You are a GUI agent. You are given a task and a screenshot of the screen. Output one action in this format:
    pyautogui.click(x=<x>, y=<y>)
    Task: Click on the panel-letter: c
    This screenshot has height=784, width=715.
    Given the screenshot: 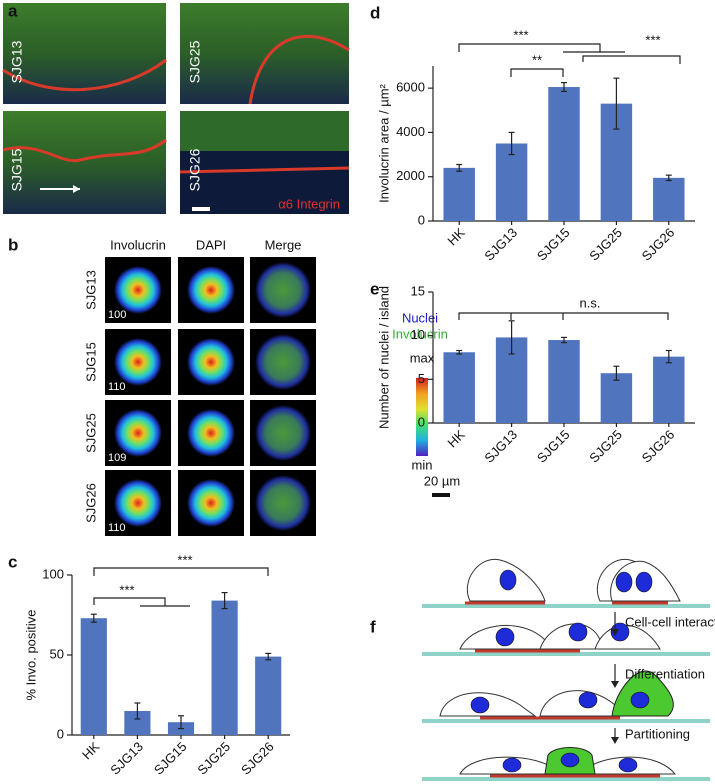 What is the action you would take?
    pyautogui.click(x=12, y=561)
    